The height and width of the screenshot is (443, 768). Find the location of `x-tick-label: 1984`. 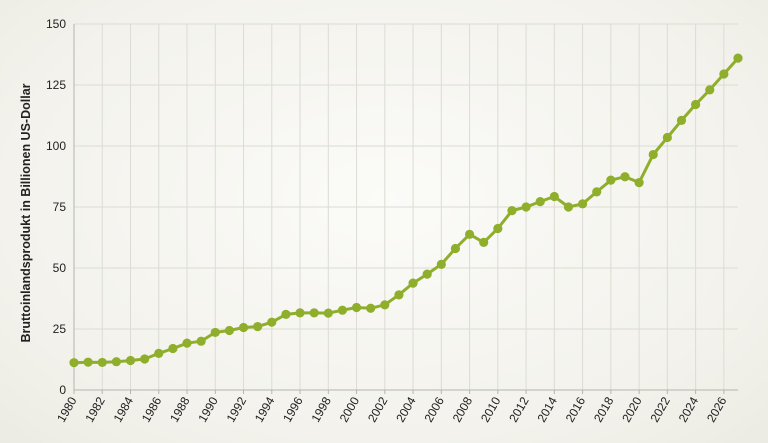

x-tick-label: 1984 is located at coordinates (124, 409).